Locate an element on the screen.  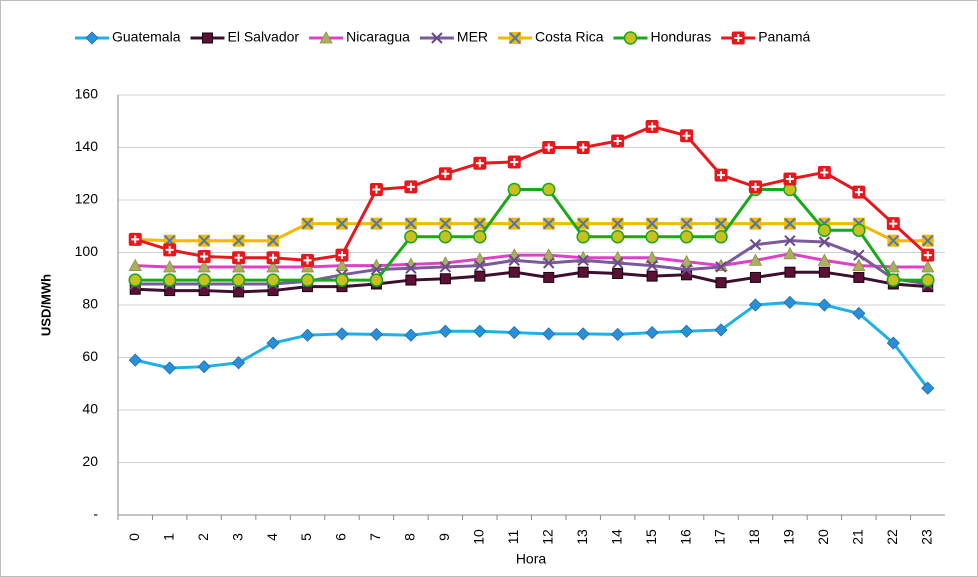
y-tick-label: 40 is located at coordinates (90, 409).